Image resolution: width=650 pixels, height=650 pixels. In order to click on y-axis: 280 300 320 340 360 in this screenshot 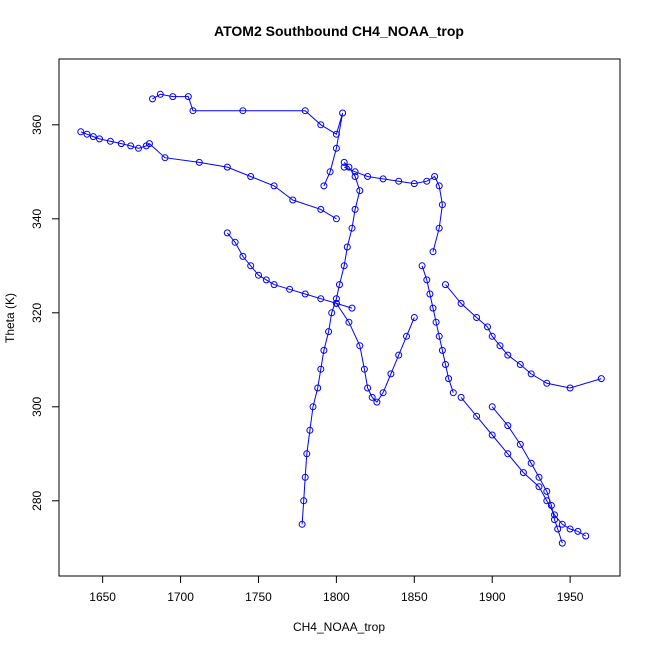, I will do `click(45, 312)`.